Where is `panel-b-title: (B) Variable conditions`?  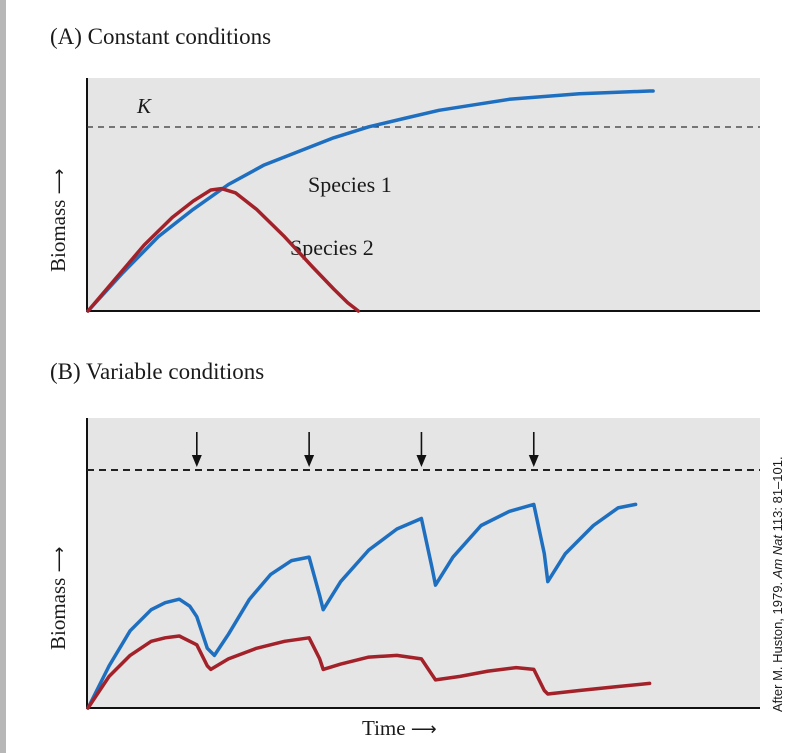
panel-b-title: (B) Variable conditions is located at coordinates (157, 371).